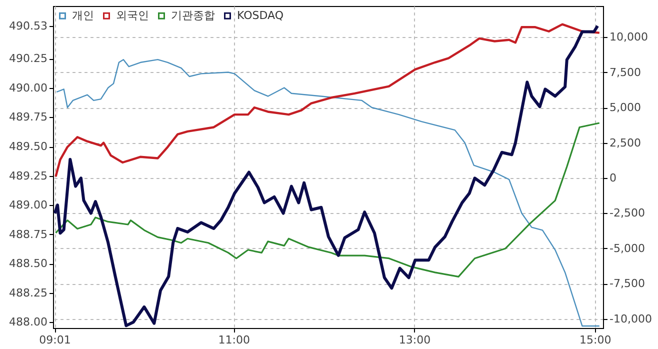  I want to click on x-tick-label: 13:00, so click(414, 340).